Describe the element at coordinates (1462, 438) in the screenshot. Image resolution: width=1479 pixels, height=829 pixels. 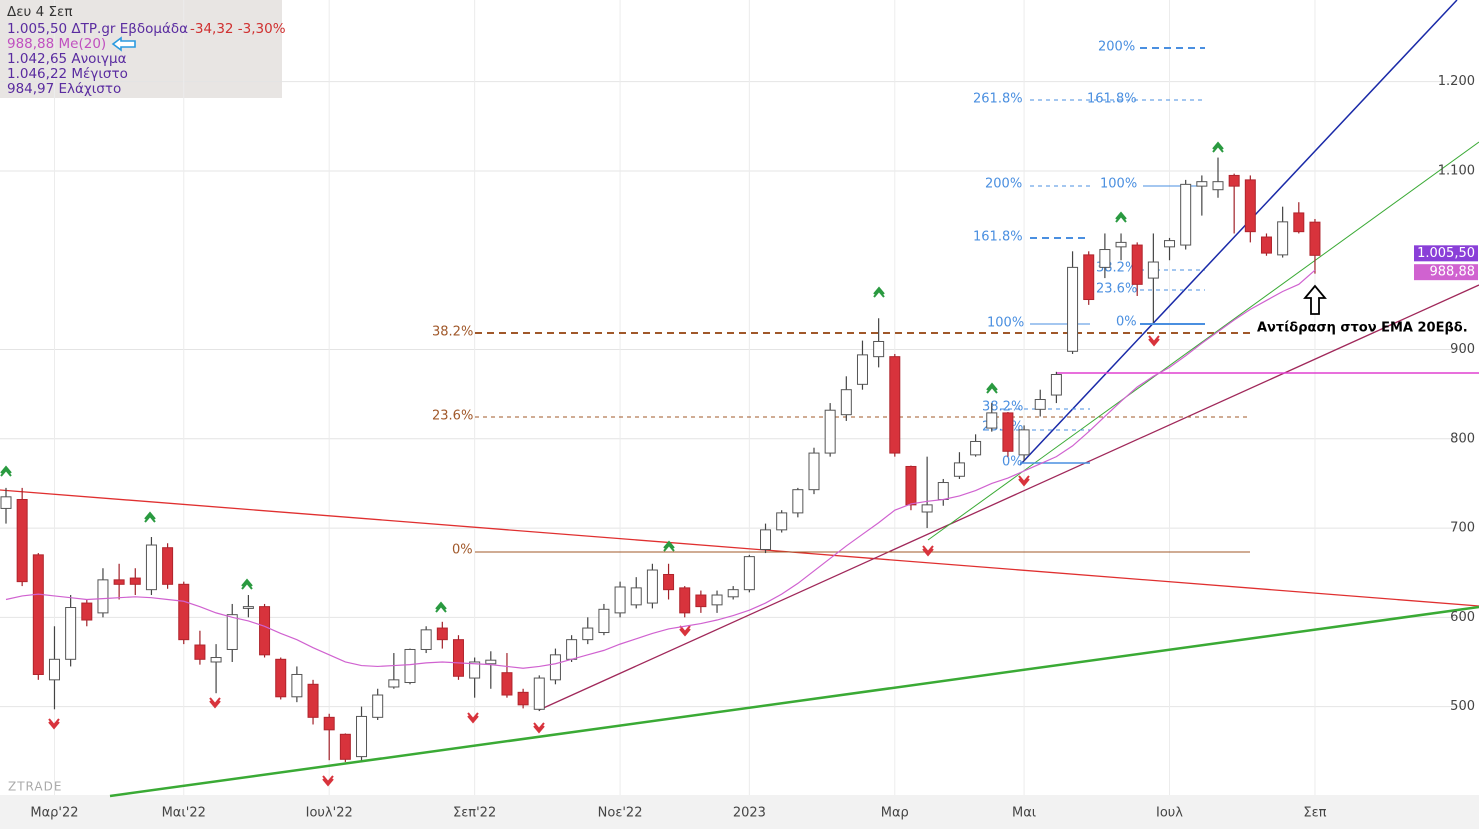
I see `y-tick-label: 800` at that location.